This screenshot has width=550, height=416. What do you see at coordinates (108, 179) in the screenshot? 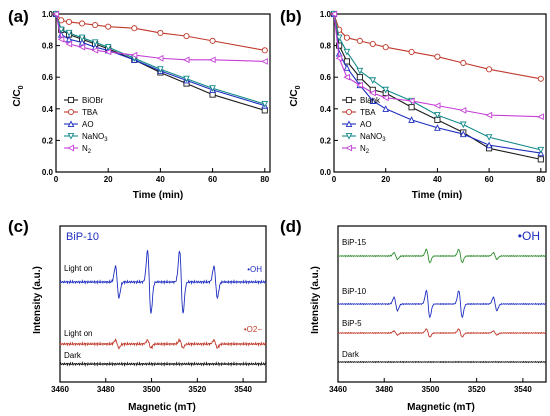
I see `a-xtick-label: 20` at bounding box center [108, 179].